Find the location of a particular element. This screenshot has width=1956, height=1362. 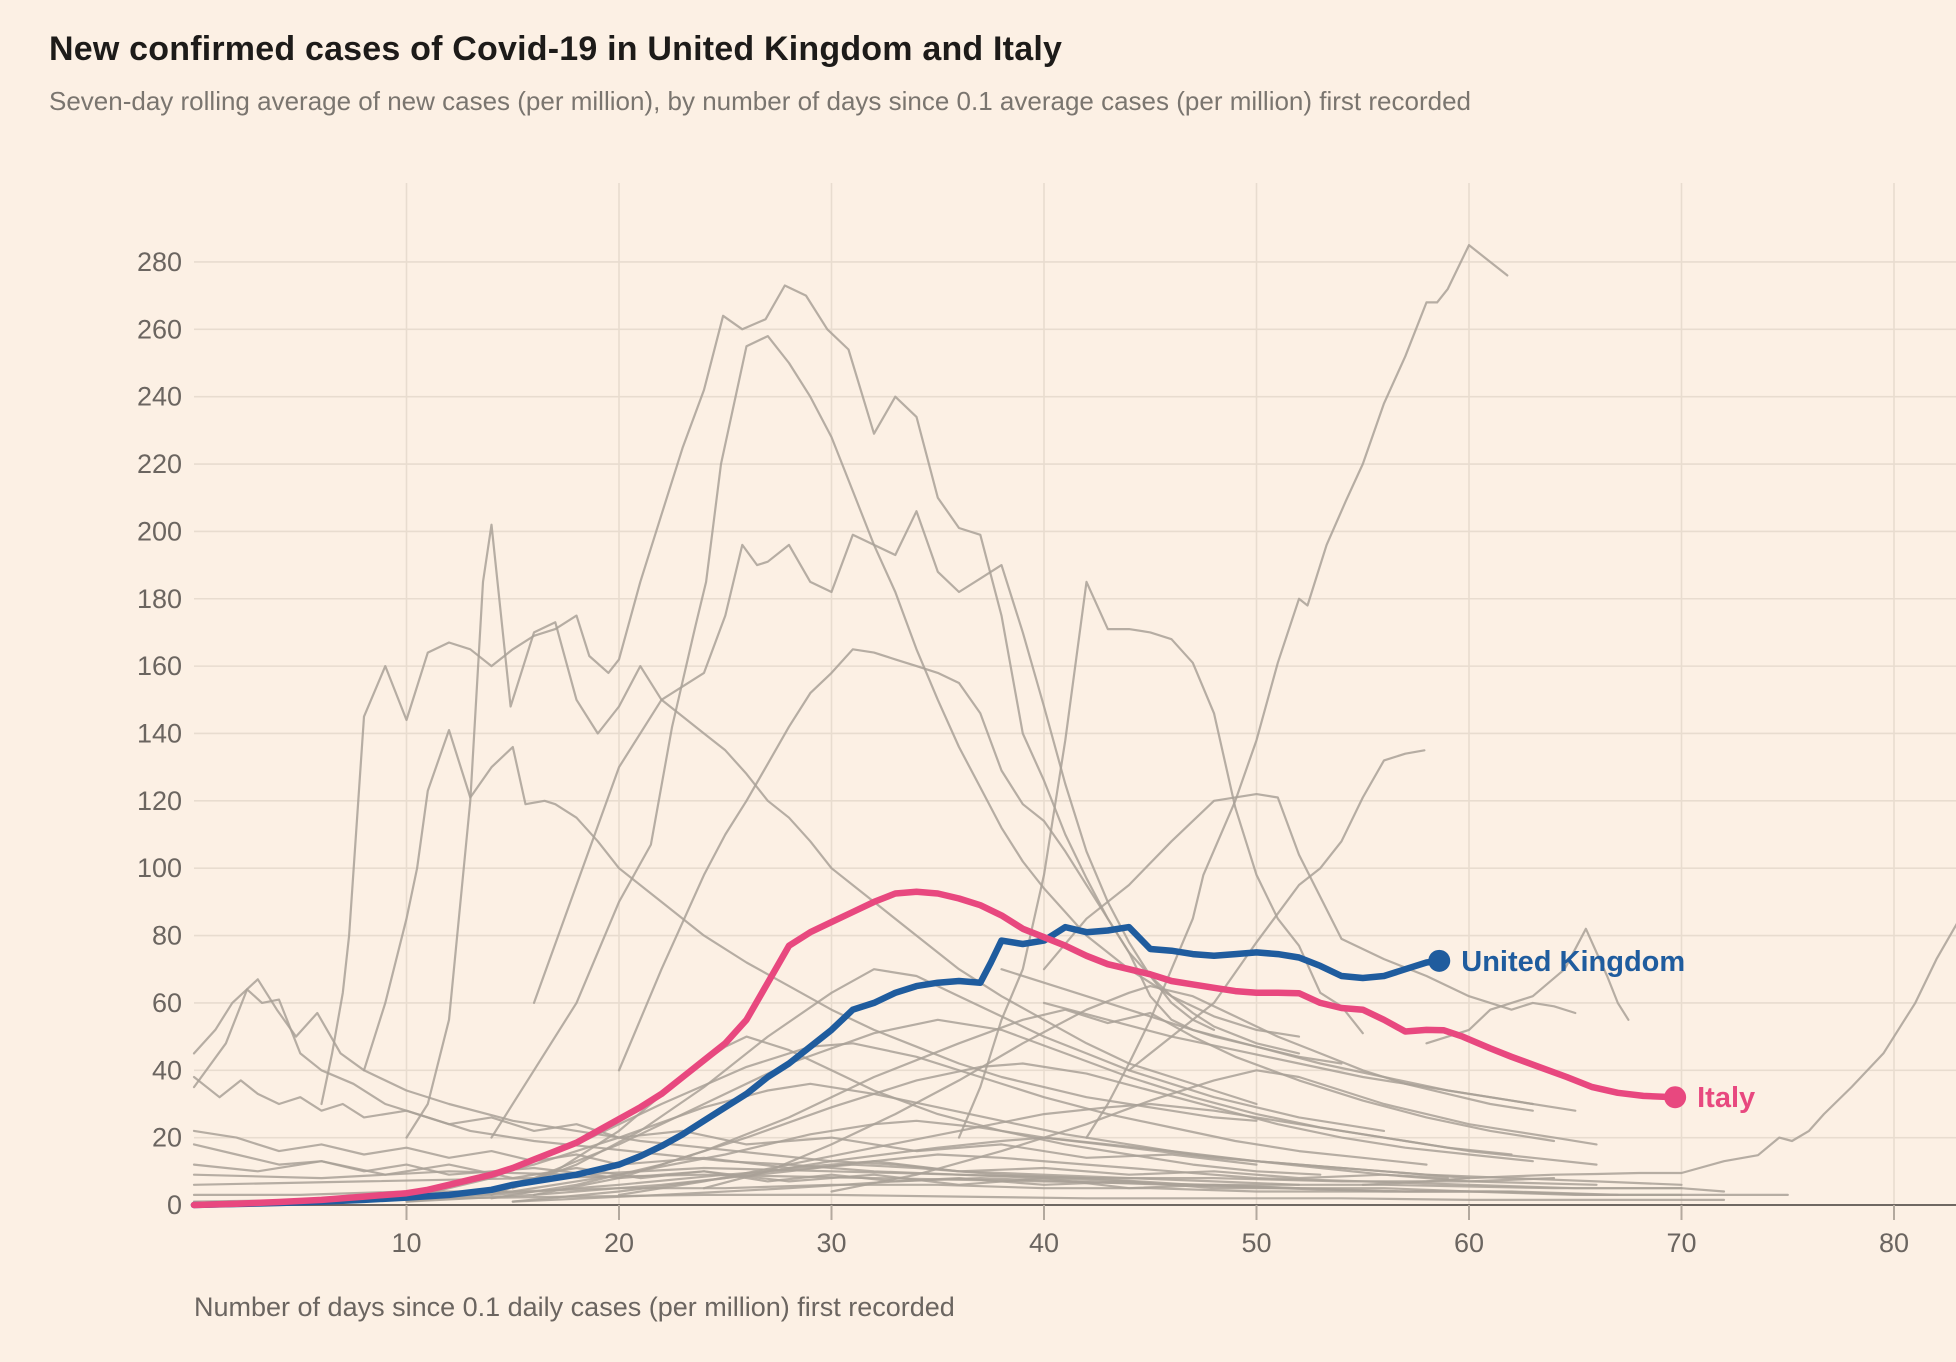

x-tick-label-50: 50 is located at coordinates (1256, 1243).